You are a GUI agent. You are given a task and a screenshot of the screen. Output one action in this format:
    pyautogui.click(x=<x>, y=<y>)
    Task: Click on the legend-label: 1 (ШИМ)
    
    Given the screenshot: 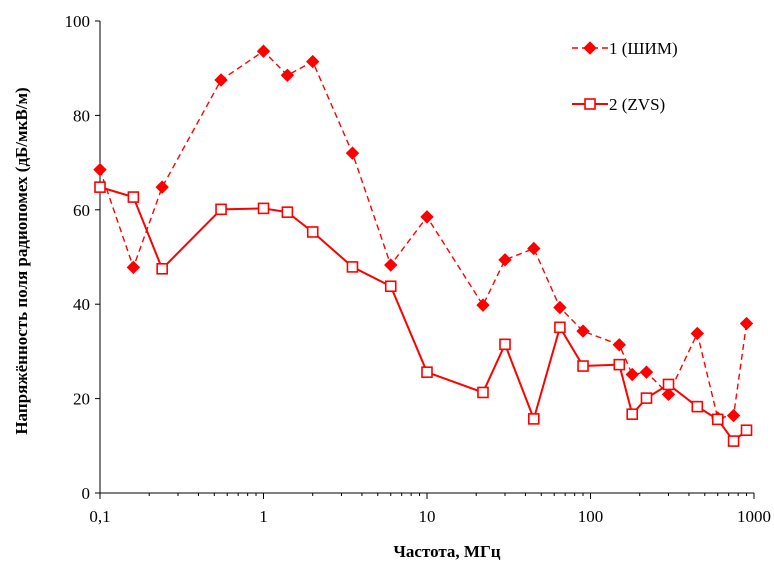 What is the action you would take?
    pyautogui.click(x=643, y=48)
    